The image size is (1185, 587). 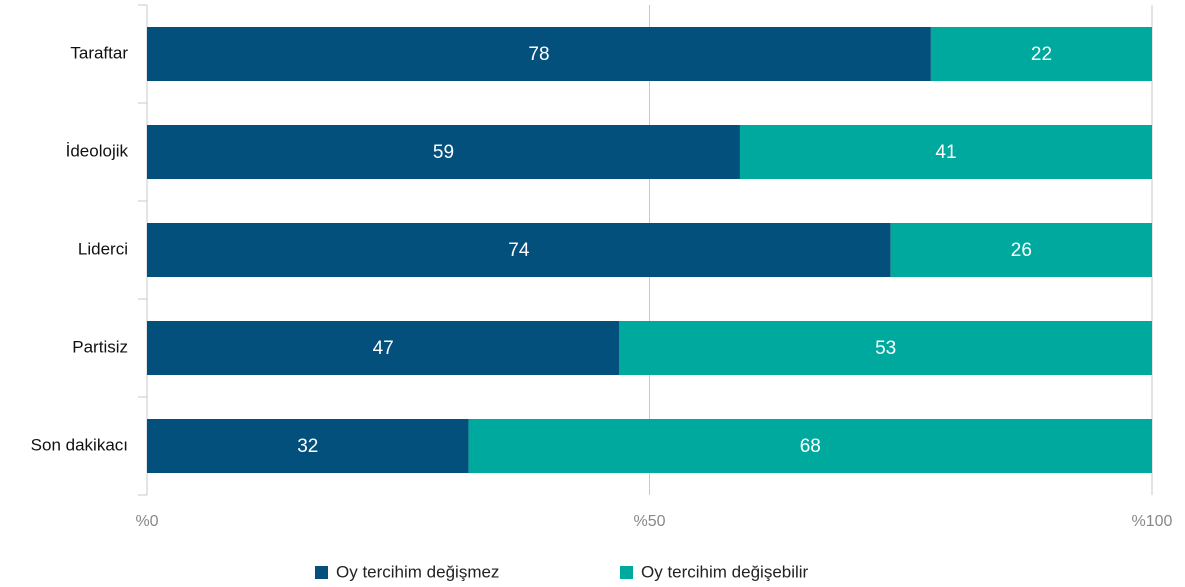 What do you see at coordinates (97, 150) in the screenshot?
I see `y-tick-label: İdeolojik` at bounding box center [97, 150].